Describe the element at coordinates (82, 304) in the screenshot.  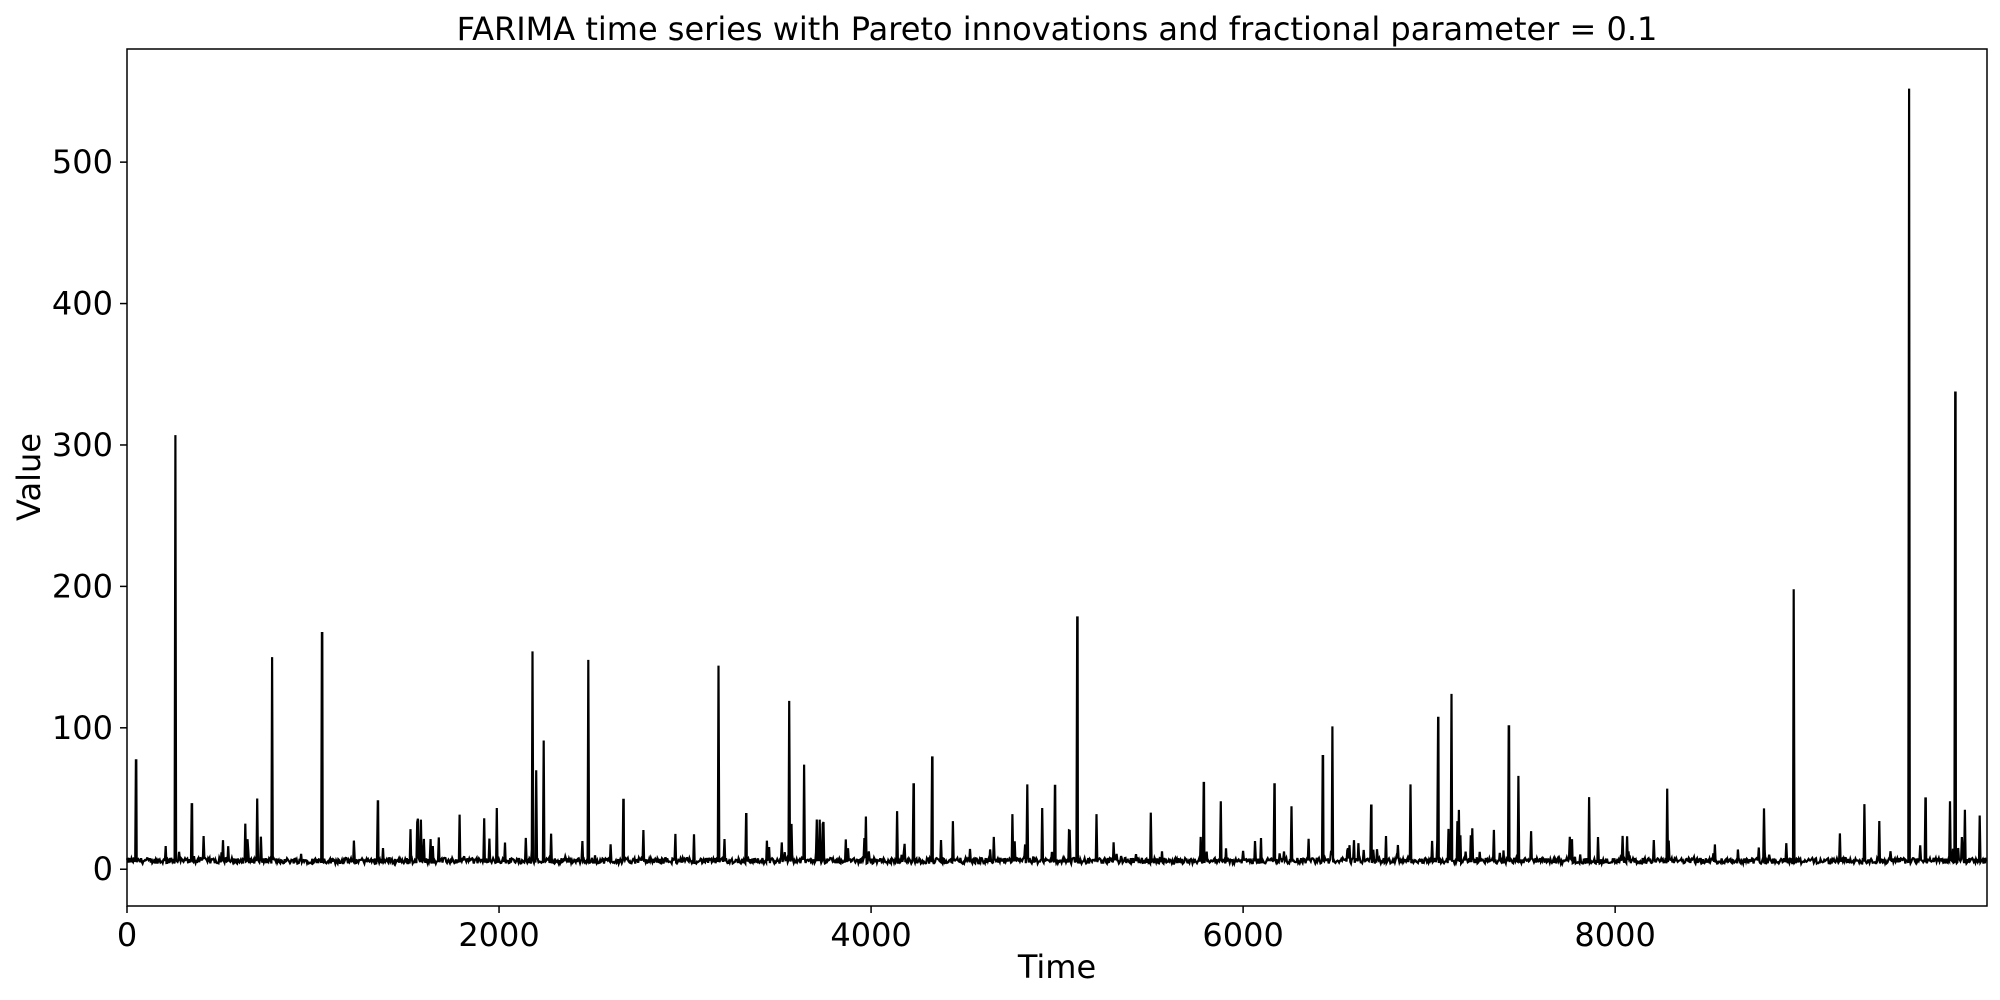
I see `y-tick-label: 400` at that location.